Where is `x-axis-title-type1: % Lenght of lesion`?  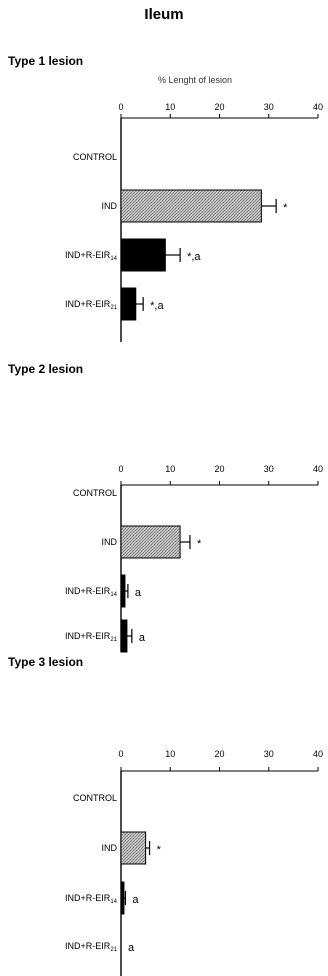 x-axis-title-type1: % Lenght of lesion is located at coordinates (195, 80).